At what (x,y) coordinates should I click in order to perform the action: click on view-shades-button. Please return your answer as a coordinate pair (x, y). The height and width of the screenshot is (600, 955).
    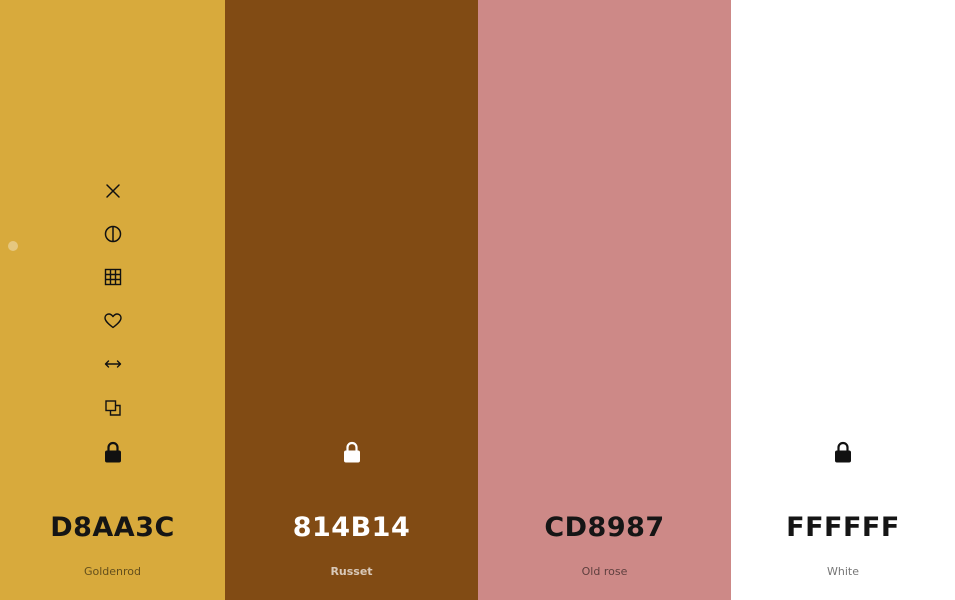
    Looking at the image, I should click on (113, 277).